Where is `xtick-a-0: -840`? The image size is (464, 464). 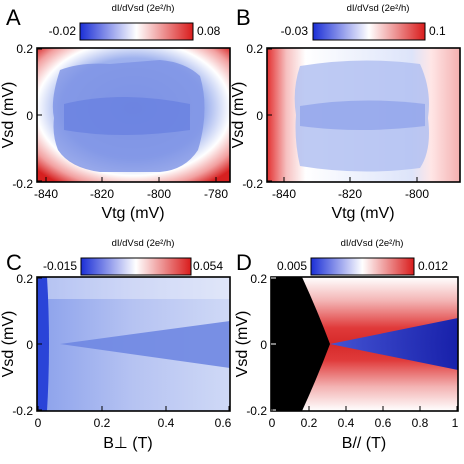 xtick-a-0: -840 is located at coordinates (46, 194).